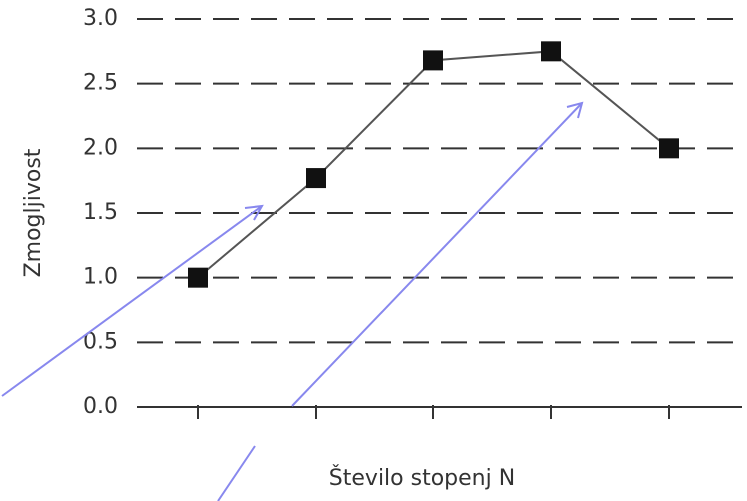 Image resolution: width=747 pixels, height=501 pixels. What do you see at coordinates (575, 110) in the screenshot?
I see `annotation-arrow-2-head` at bounding box center [575, 110].